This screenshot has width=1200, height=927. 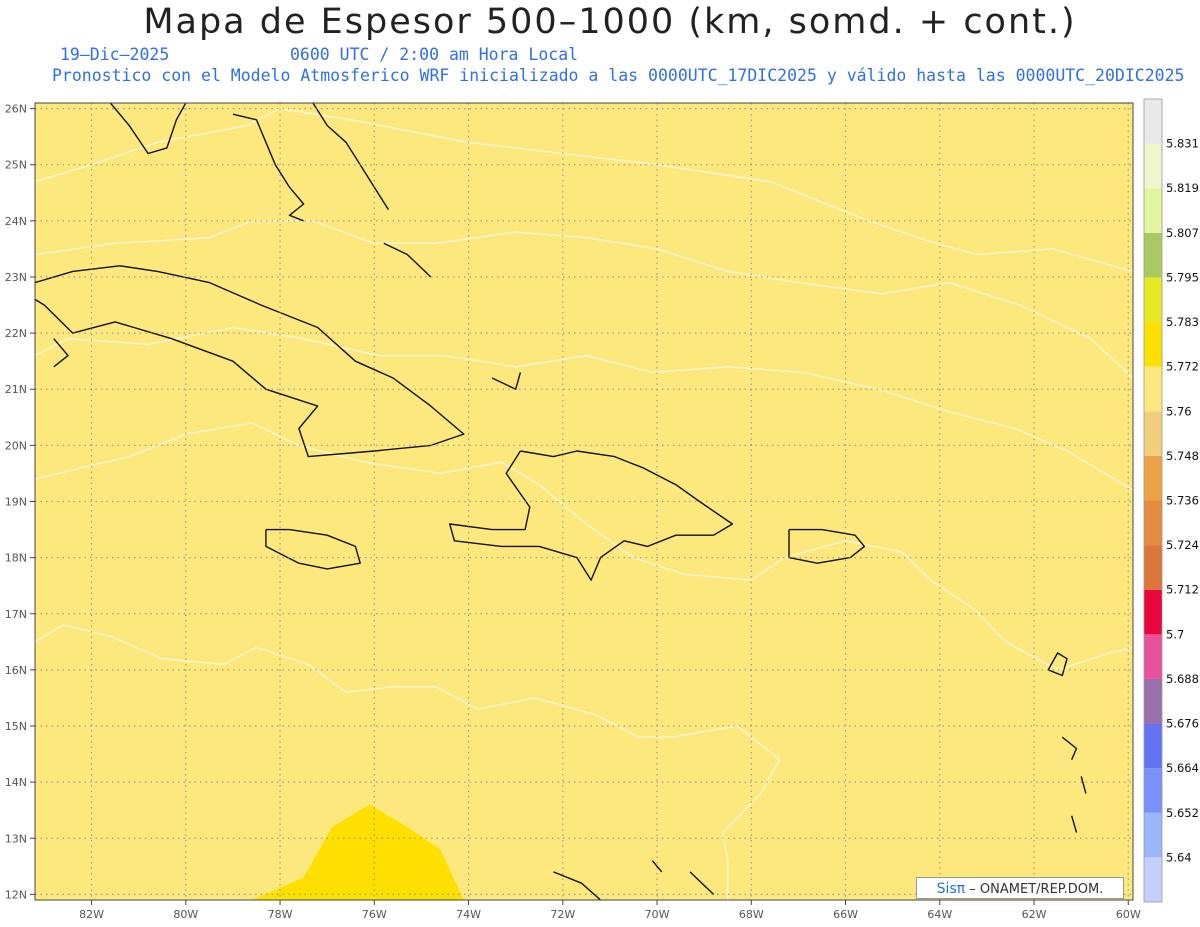 What do you see at coordinates (939, 914) in the screenshot?
I see `lon-label-64W: 64W` at bounding box center [939, 914].